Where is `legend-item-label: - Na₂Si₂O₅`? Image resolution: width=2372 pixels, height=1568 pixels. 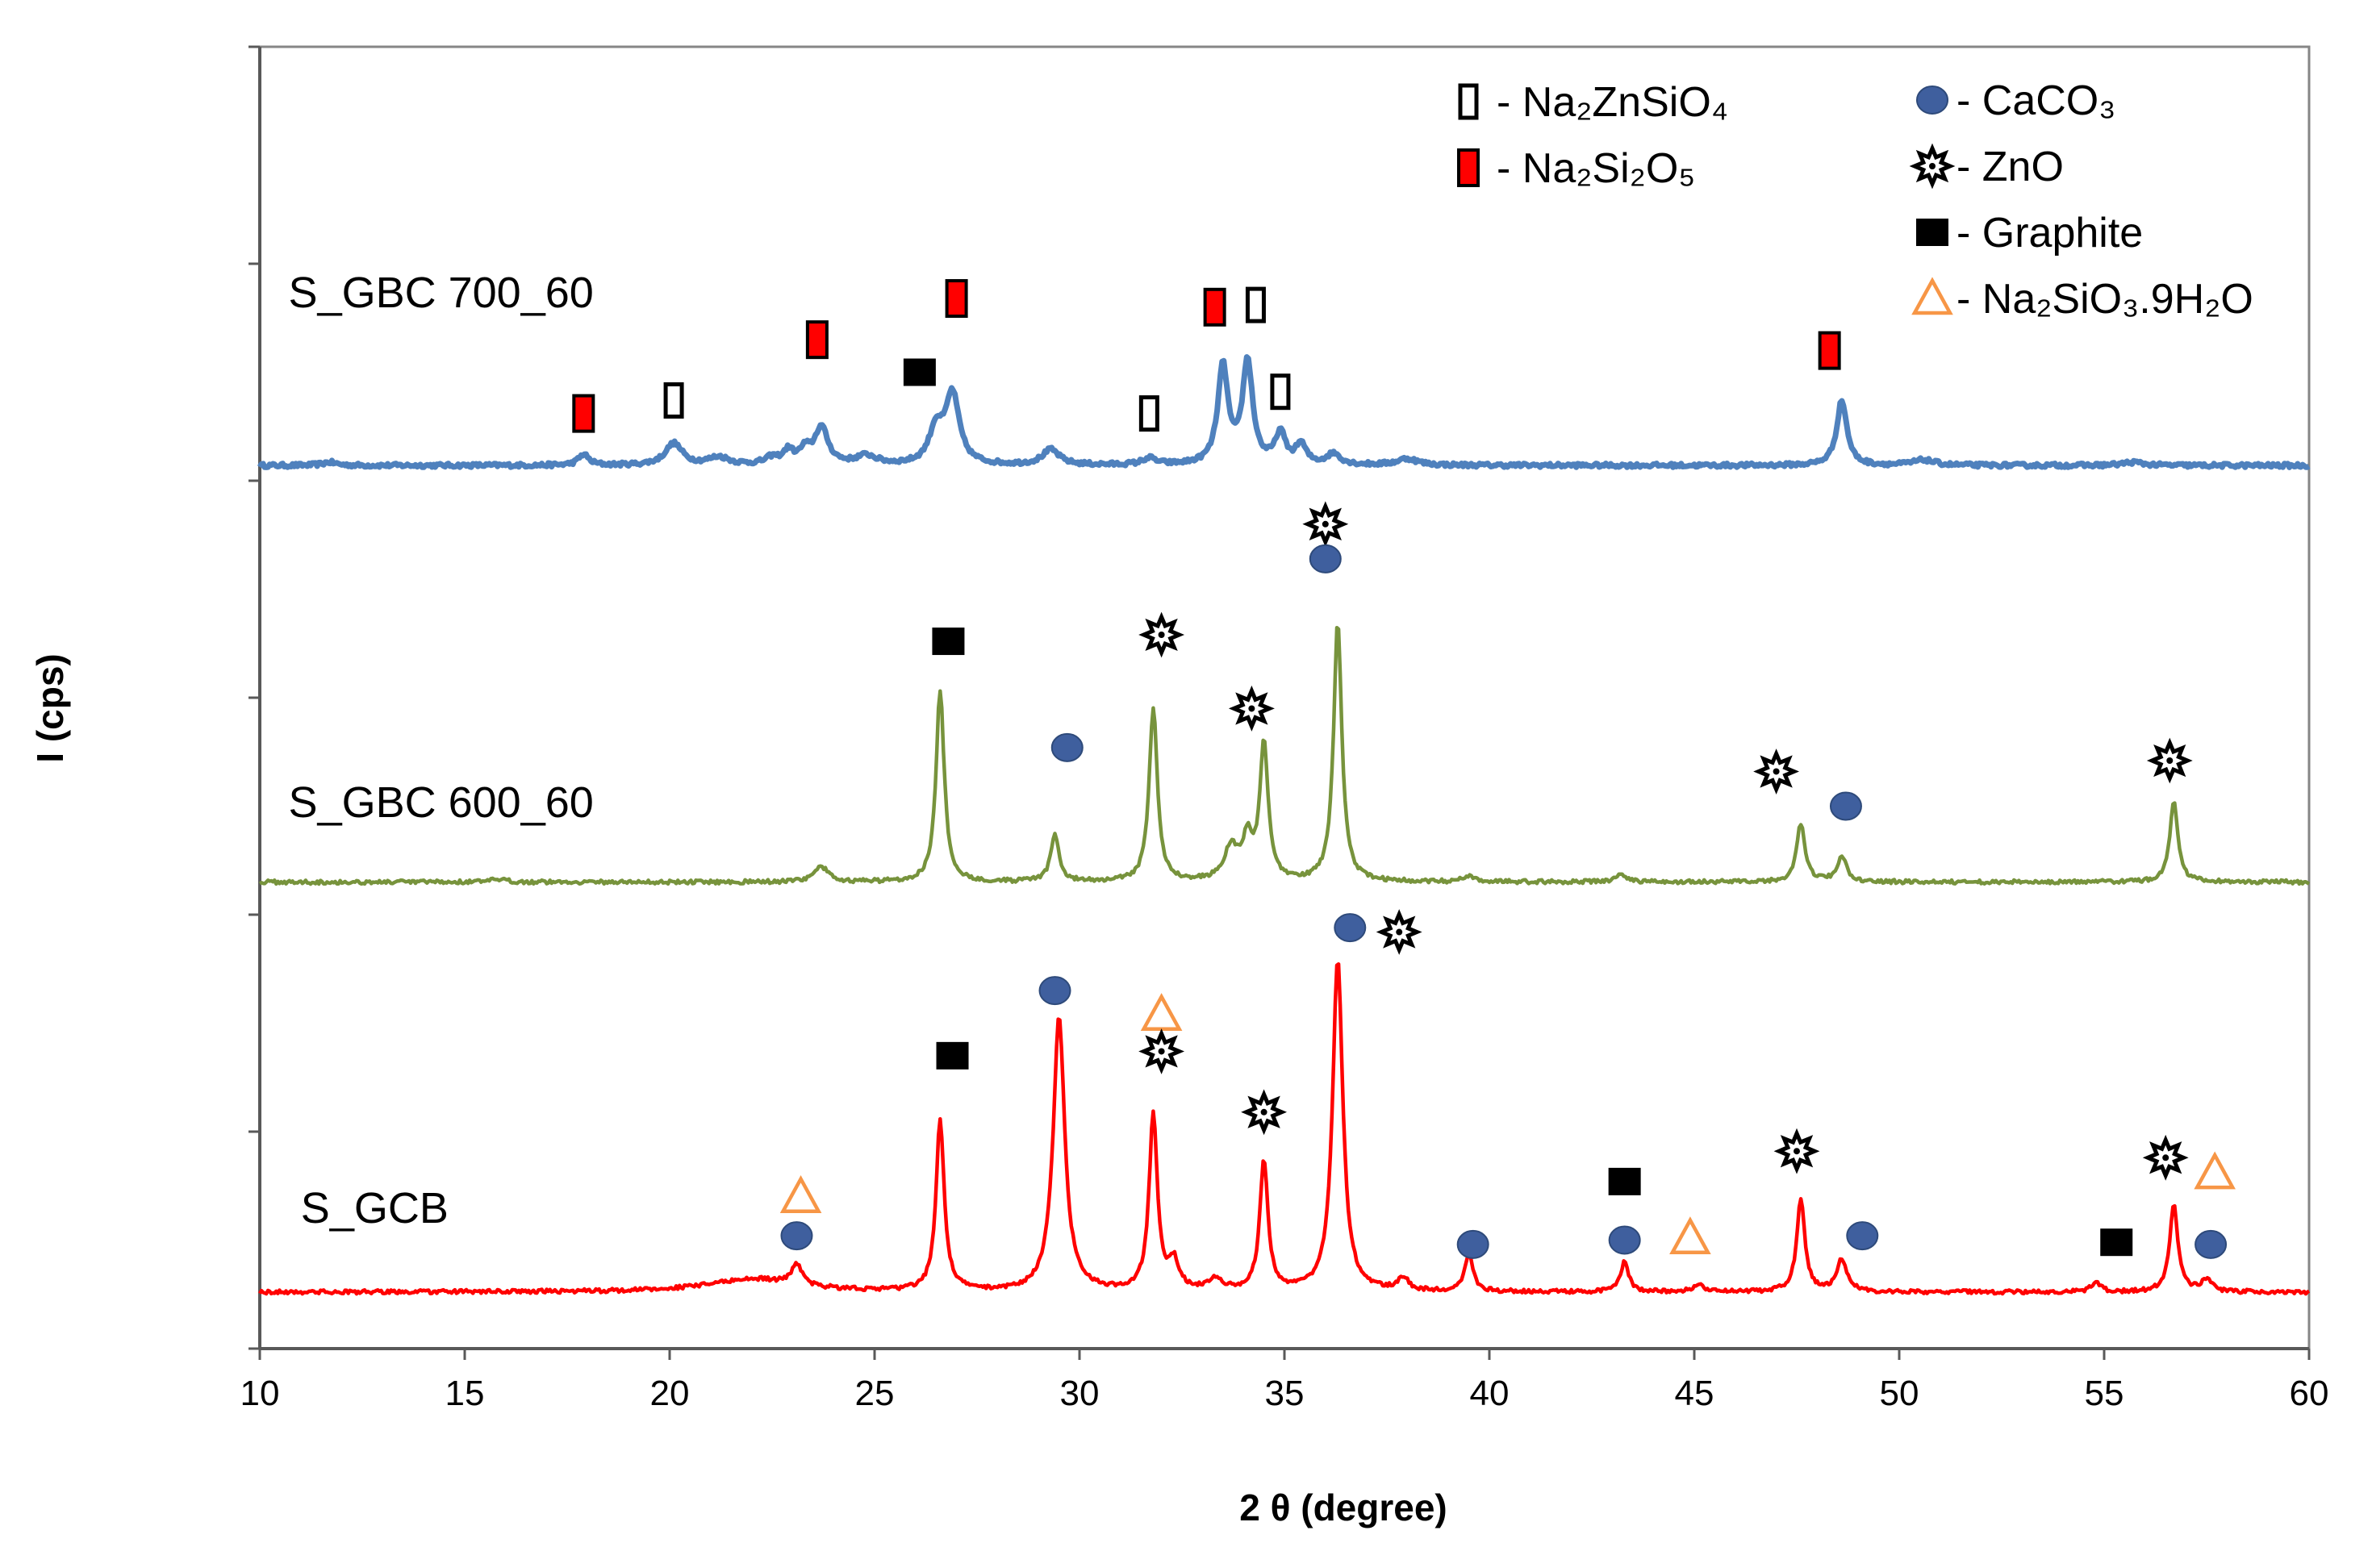 legend-item-label: - Na₂Si₂O₅ is located at coordinates (1596, 169).